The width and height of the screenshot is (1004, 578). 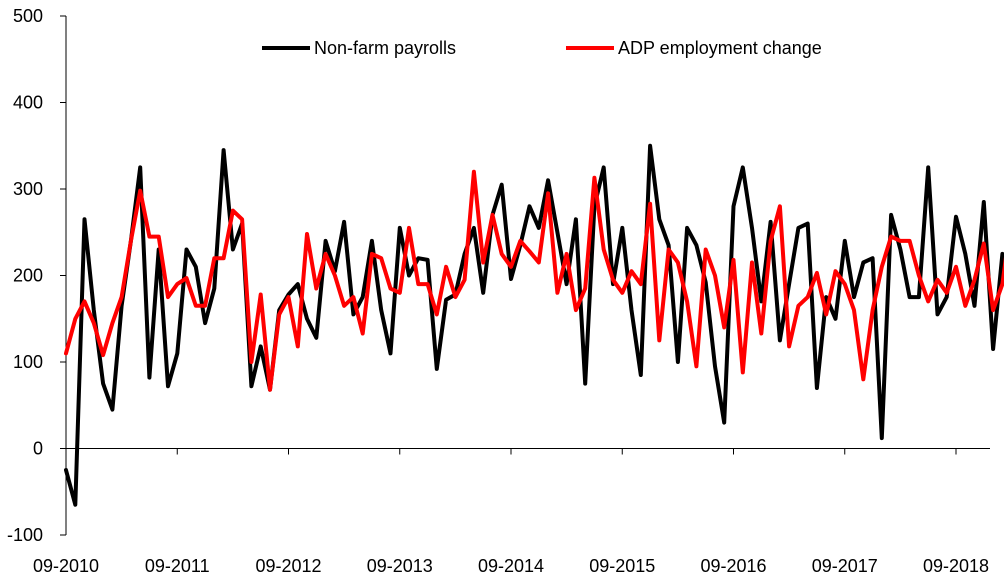 I want to click on x-tick-label: 09-2017, so click(x=845, y=566).